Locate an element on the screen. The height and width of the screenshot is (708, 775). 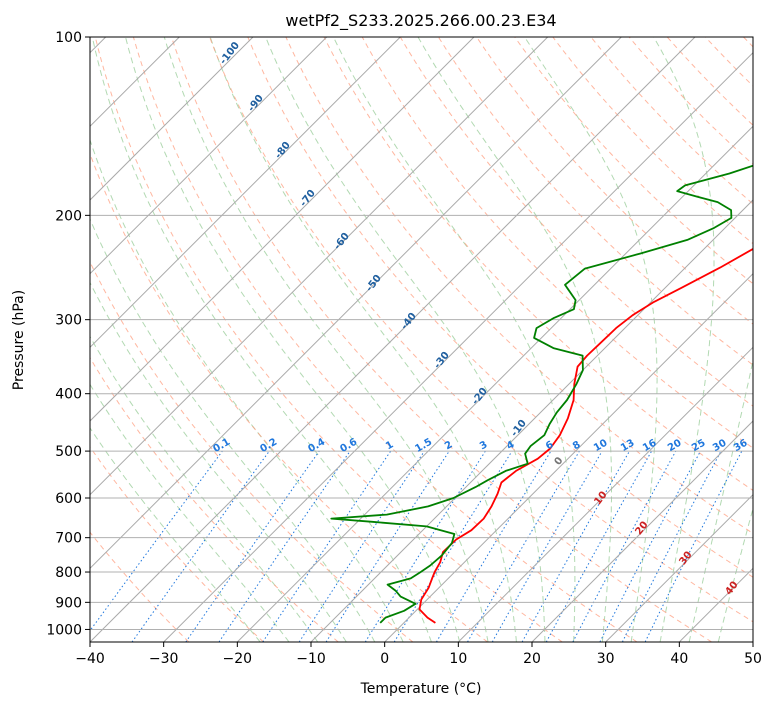
y-tick-label: 500 is located at coordinates (68, 452).